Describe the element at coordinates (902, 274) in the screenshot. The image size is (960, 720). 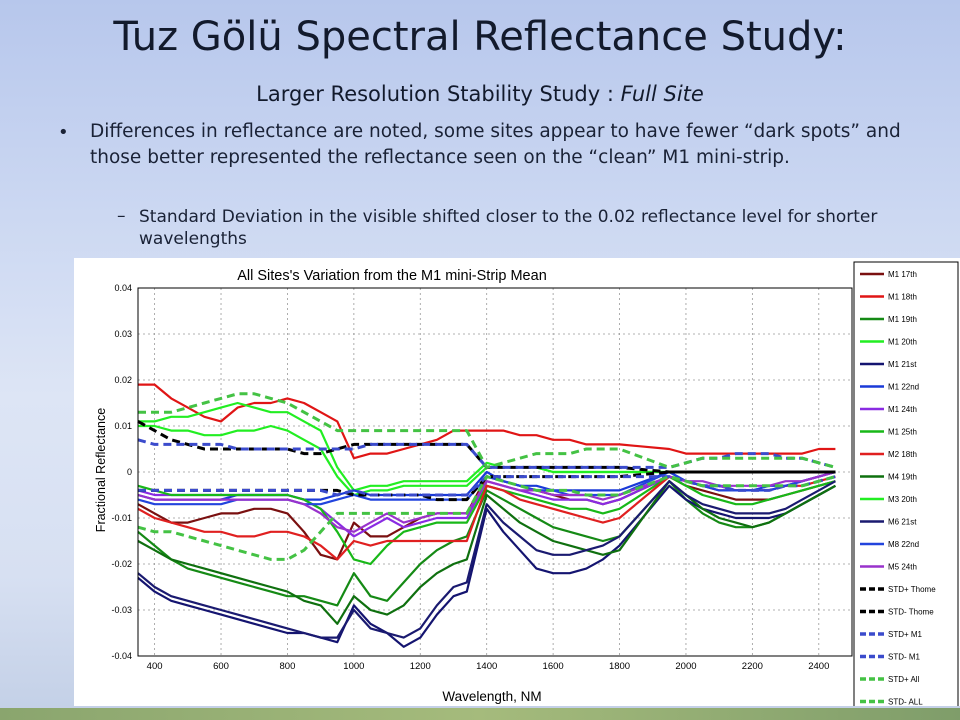
I see `legend-label: M1 17th` at that location.